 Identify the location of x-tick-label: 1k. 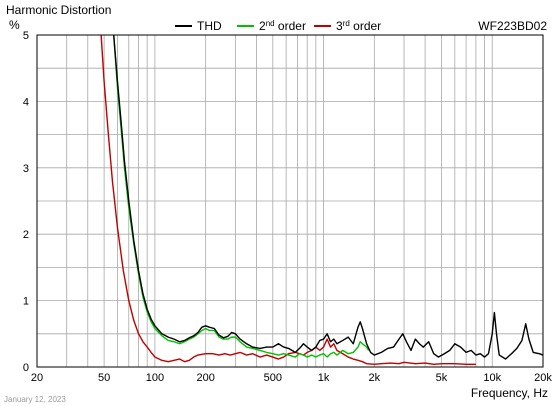
(324, 378).